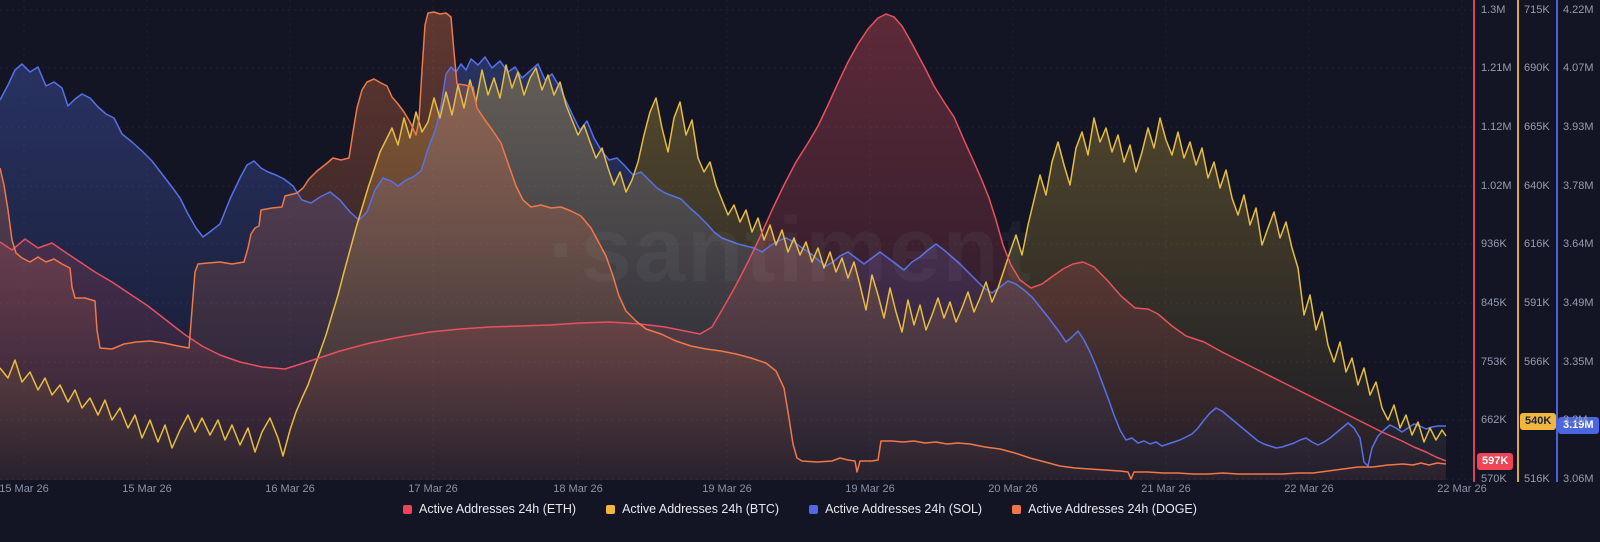 The image size is (1600, 542). What do you see at coordinates (1538, 421) in the screenshot?
I see `btc-last-value-badge: 540K` at bounding box center [1538, 421].